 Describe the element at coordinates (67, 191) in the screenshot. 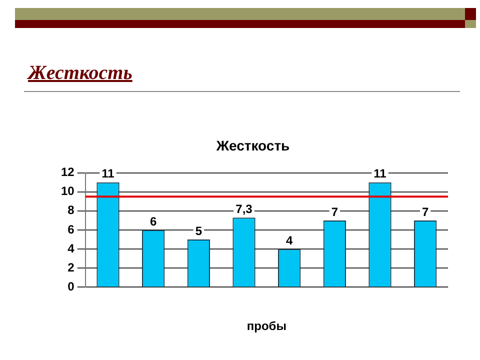

I see `y-tick-label: 10` at that location.